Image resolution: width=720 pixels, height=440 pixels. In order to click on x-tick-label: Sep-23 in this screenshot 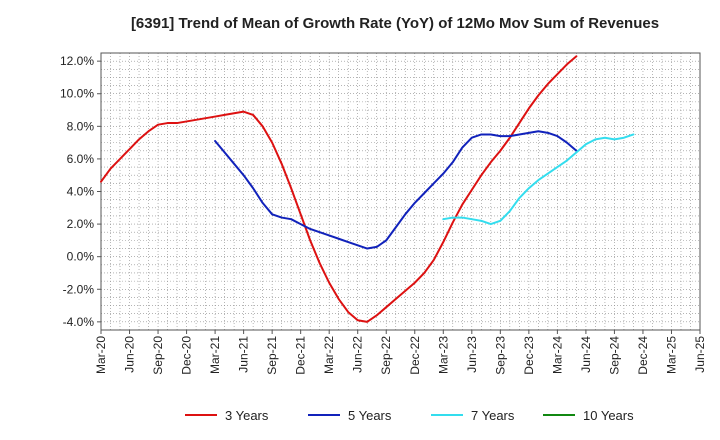, I will do `click(500, 355)`.